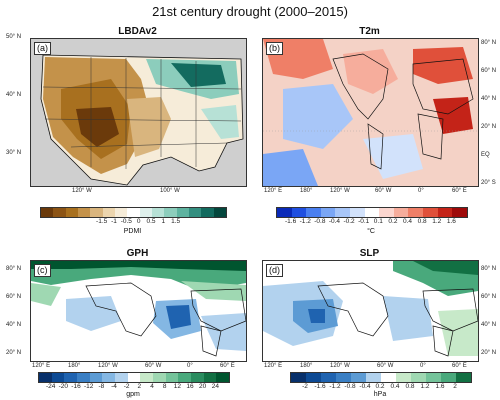 Image resolution: width=500 pixels, height=400 pixels. Describe the element at coordinates (370, 71) in the screenshot. I see `warm-anomaly-na` at that location.